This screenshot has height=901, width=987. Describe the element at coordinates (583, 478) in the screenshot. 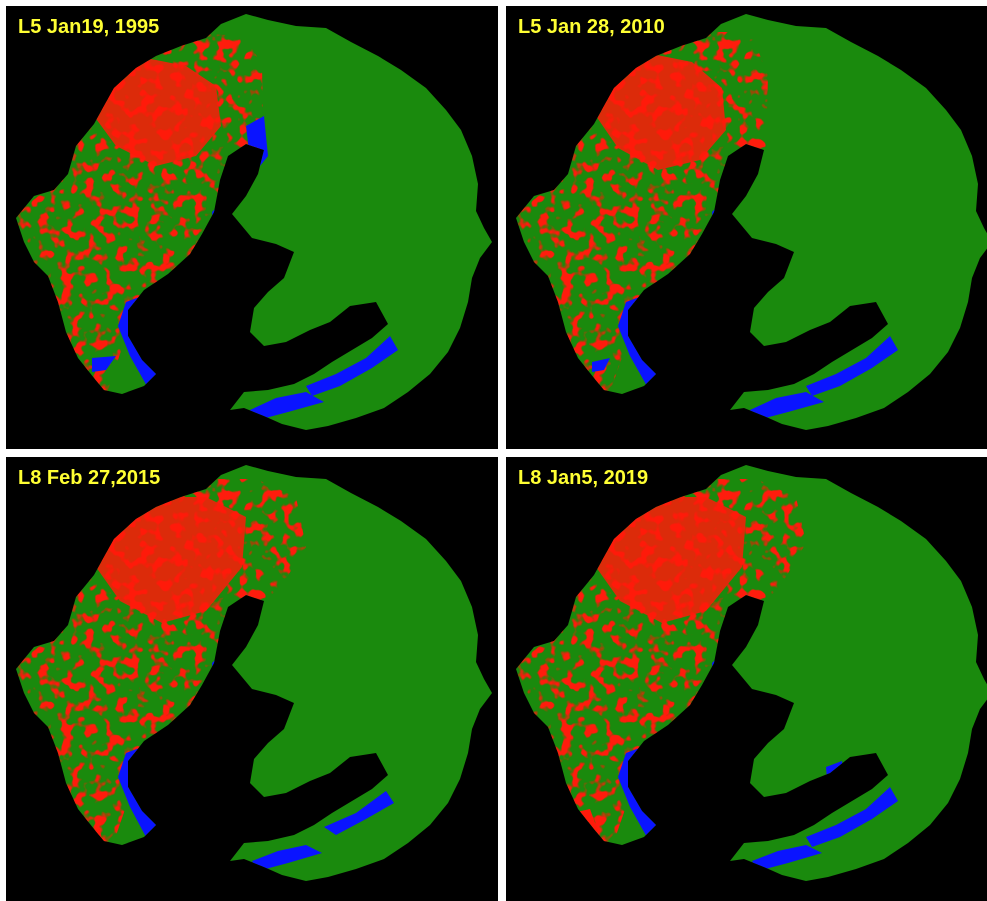

I see `map-date-label: L8 Jan5, 2019` at that location.